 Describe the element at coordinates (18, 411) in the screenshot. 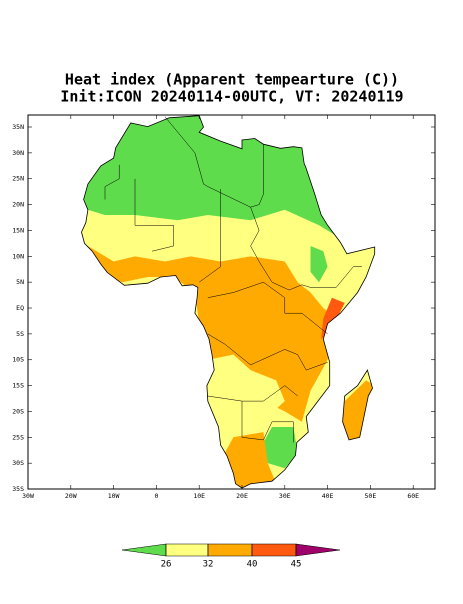

I see `lat-label: 20S` at that location.